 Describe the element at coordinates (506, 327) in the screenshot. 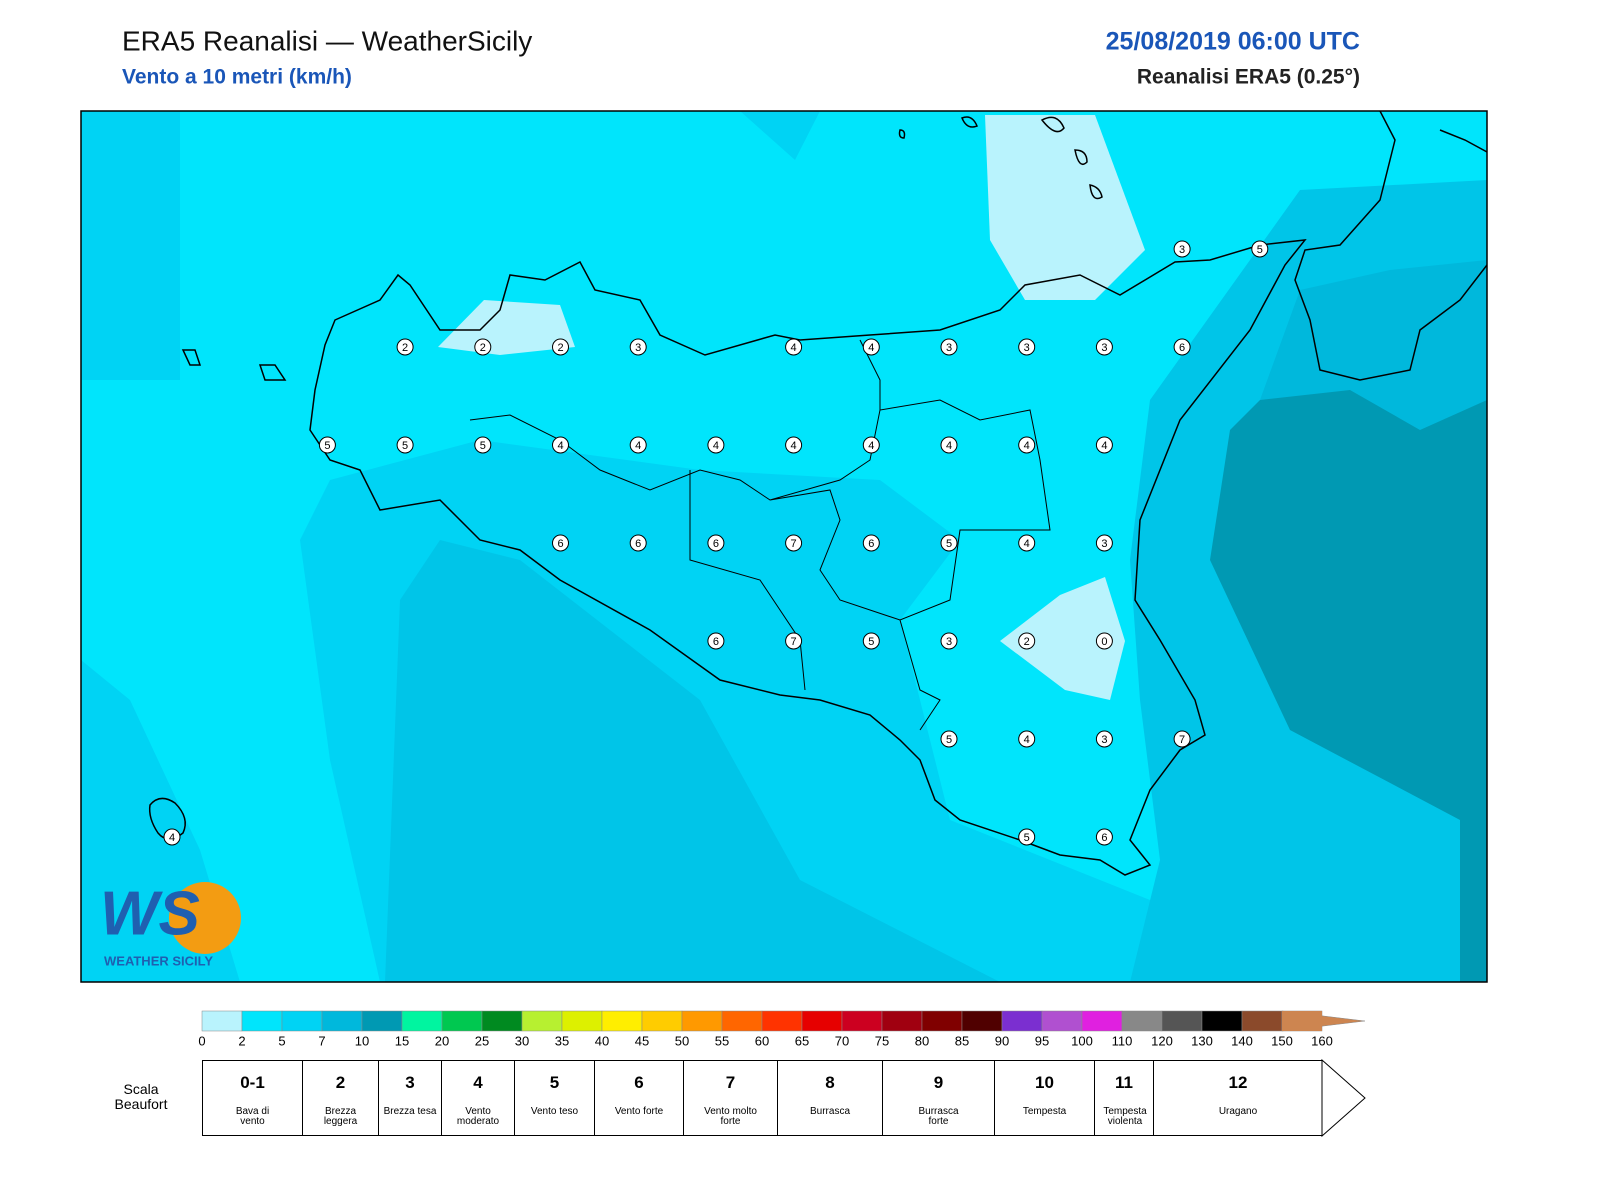

I see `calm-zone` at that location.